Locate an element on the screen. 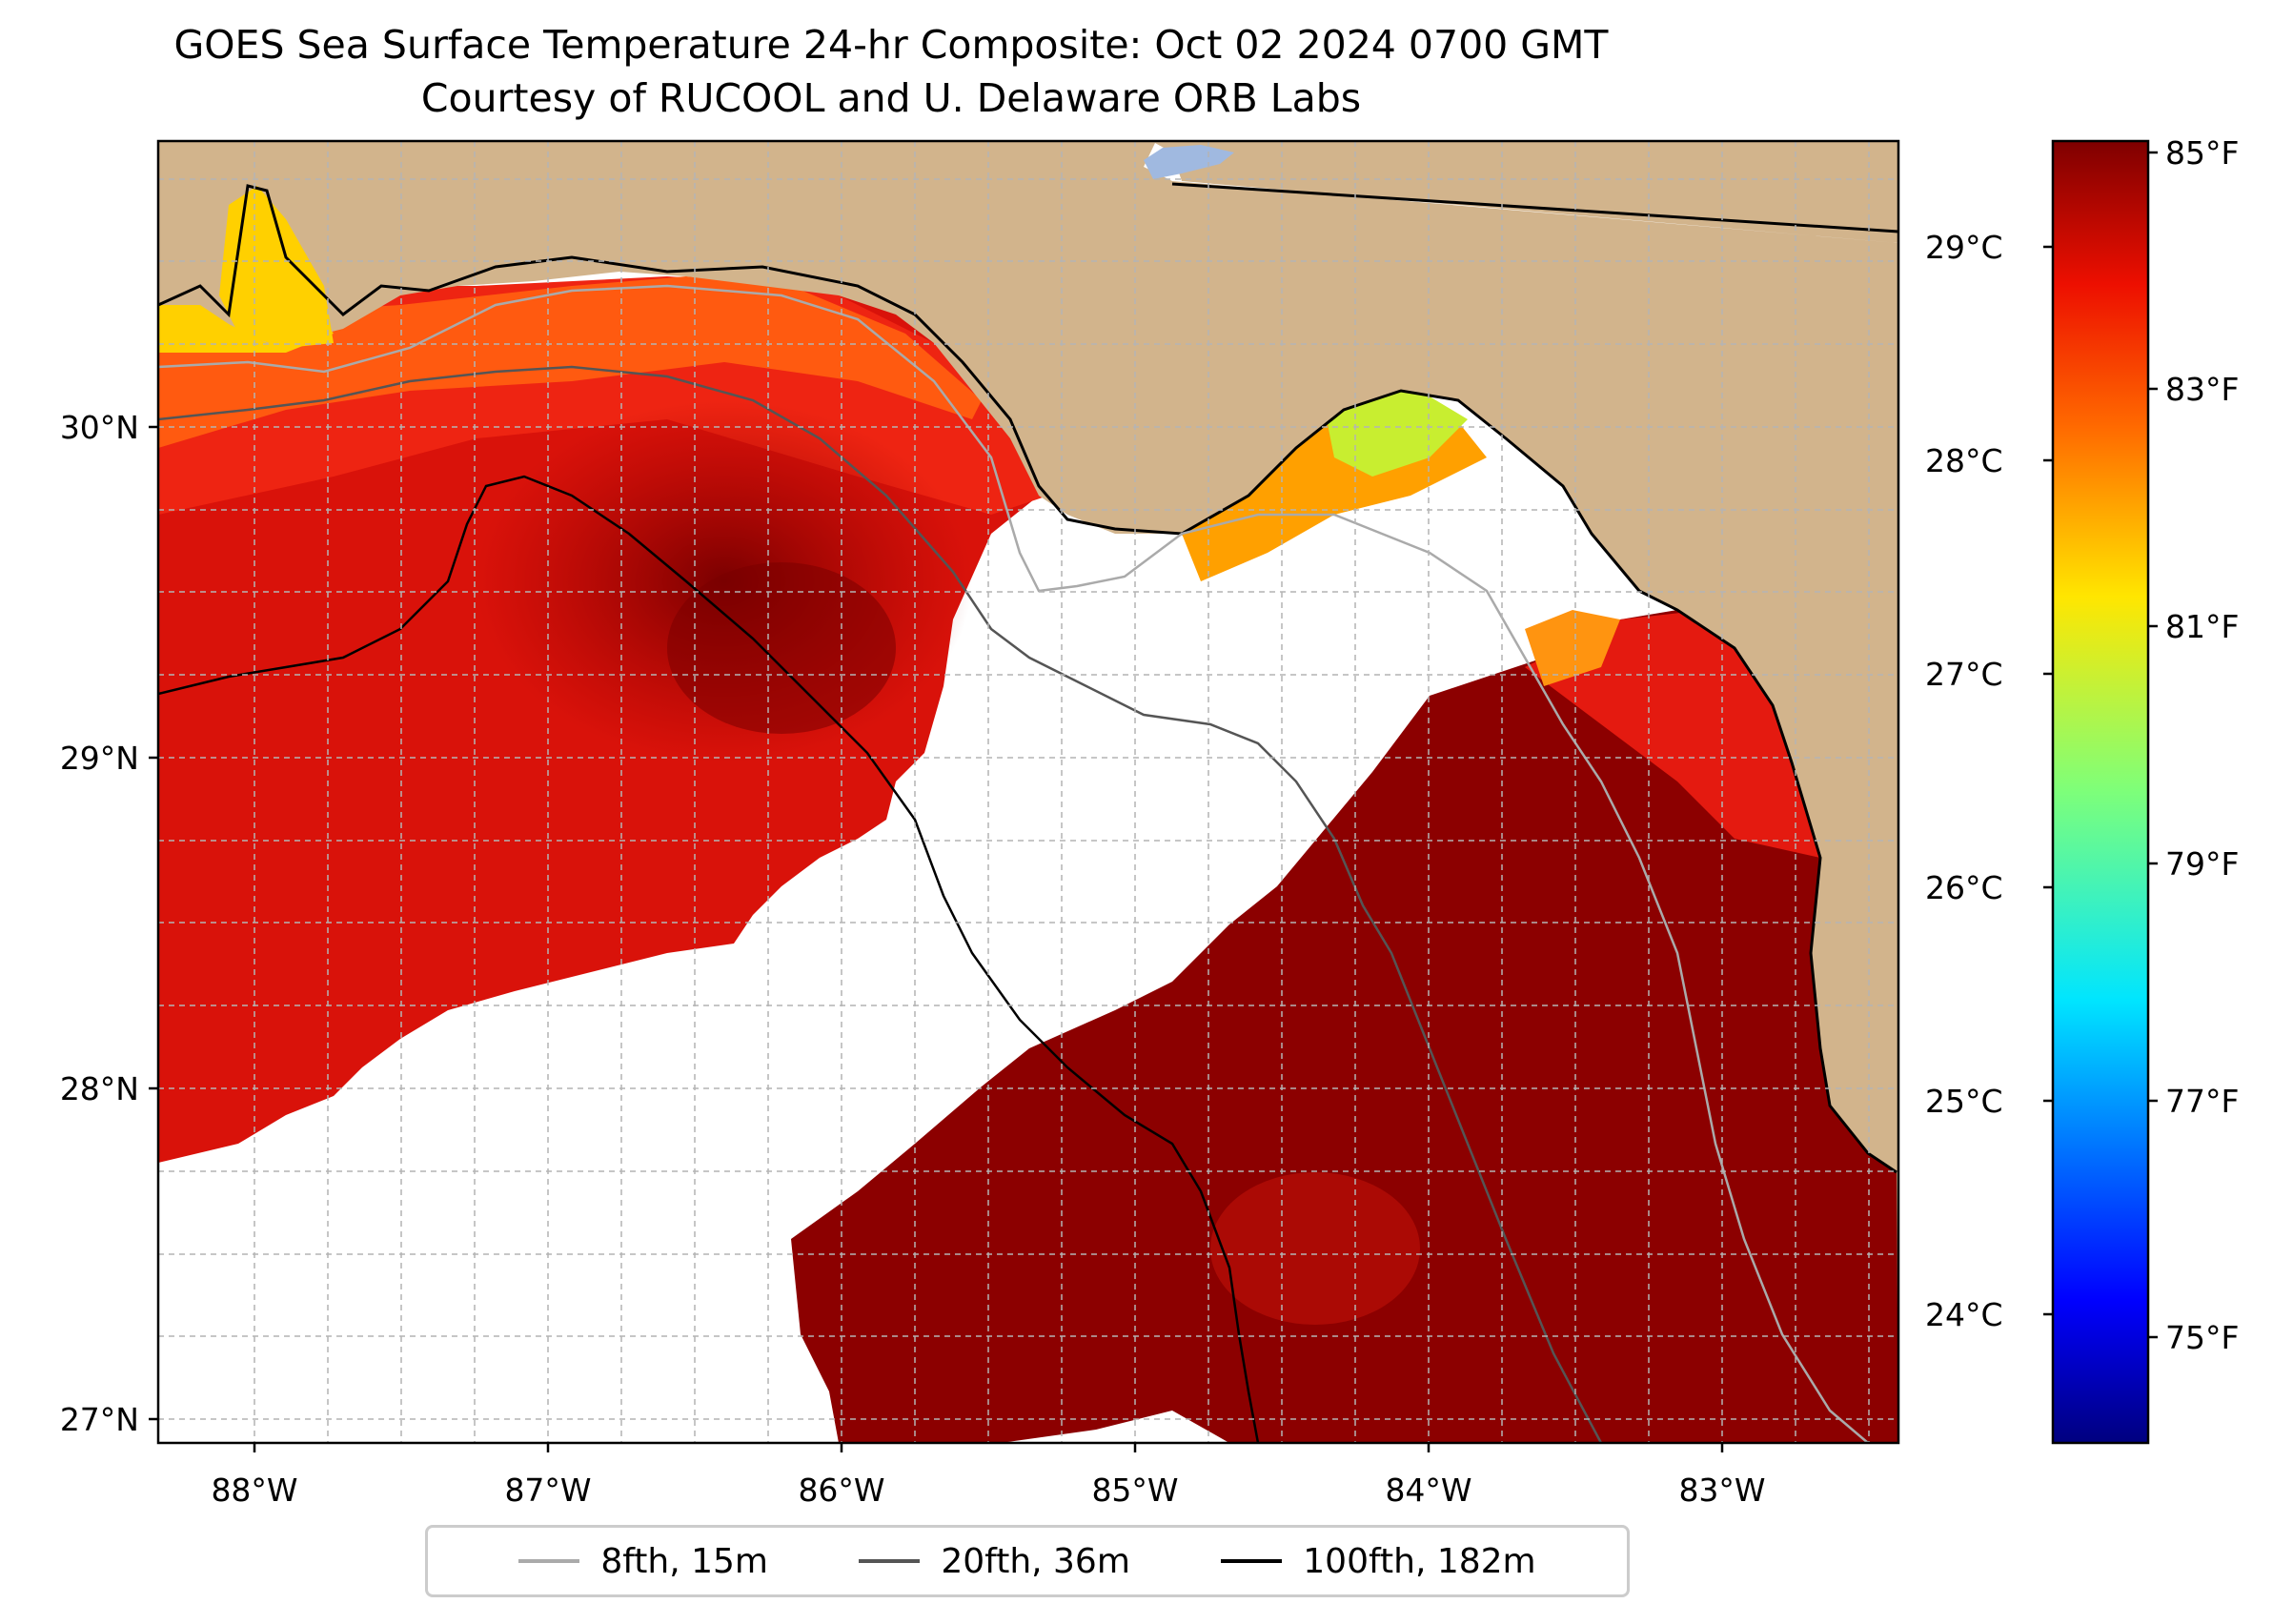 The height and width of the screenshot is (1624, 2293). lon-label-86w: 86°W is located at coordinates (841, 1490).